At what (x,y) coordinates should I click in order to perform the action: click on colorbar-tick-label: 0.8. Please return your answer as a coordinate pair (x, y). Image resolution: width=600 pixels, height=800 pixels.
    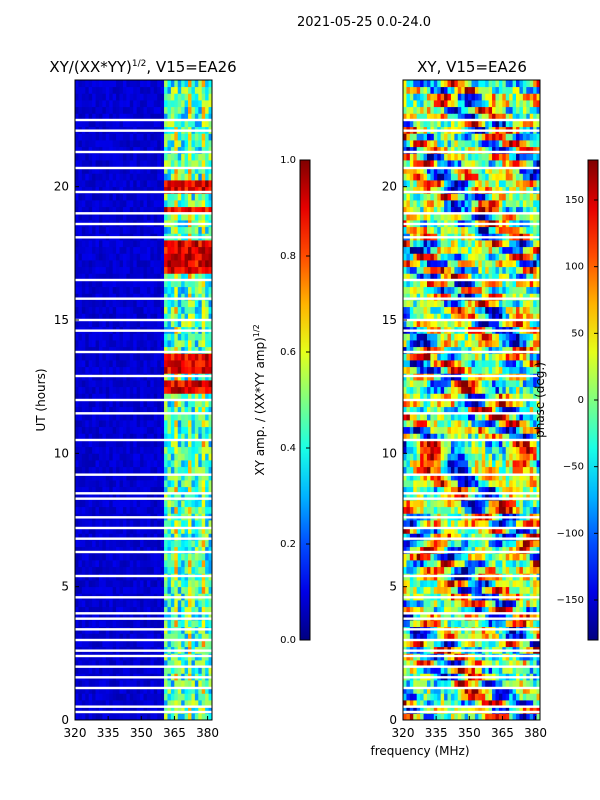
    Looking at the image, I should click on (288, 256).